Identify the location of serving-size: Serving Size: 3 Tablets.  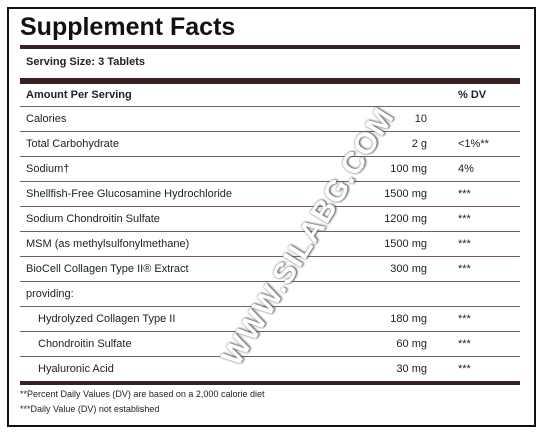
(86, 62).